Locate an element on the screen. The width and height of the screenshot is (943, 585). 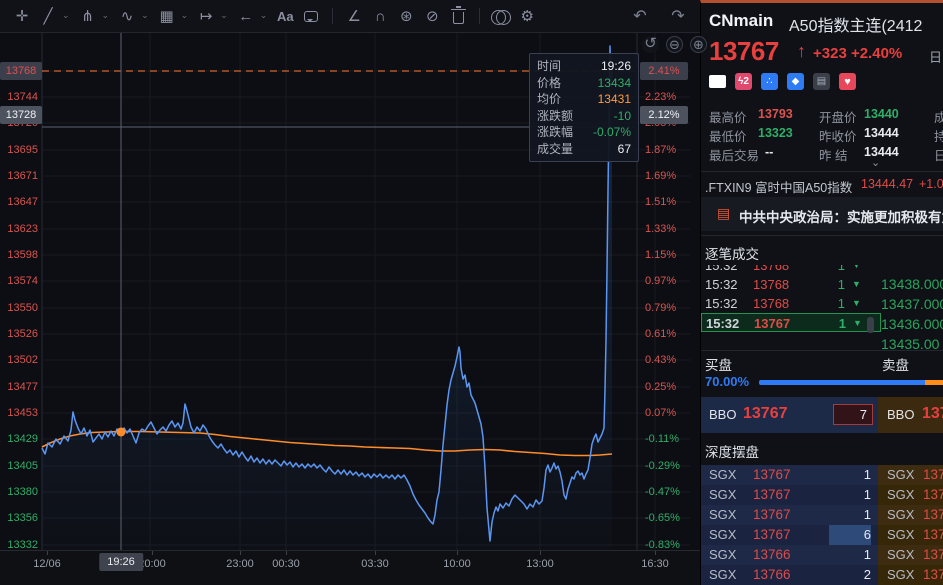
trend-line-icon: ╱ is located at coordinates (48, 16).